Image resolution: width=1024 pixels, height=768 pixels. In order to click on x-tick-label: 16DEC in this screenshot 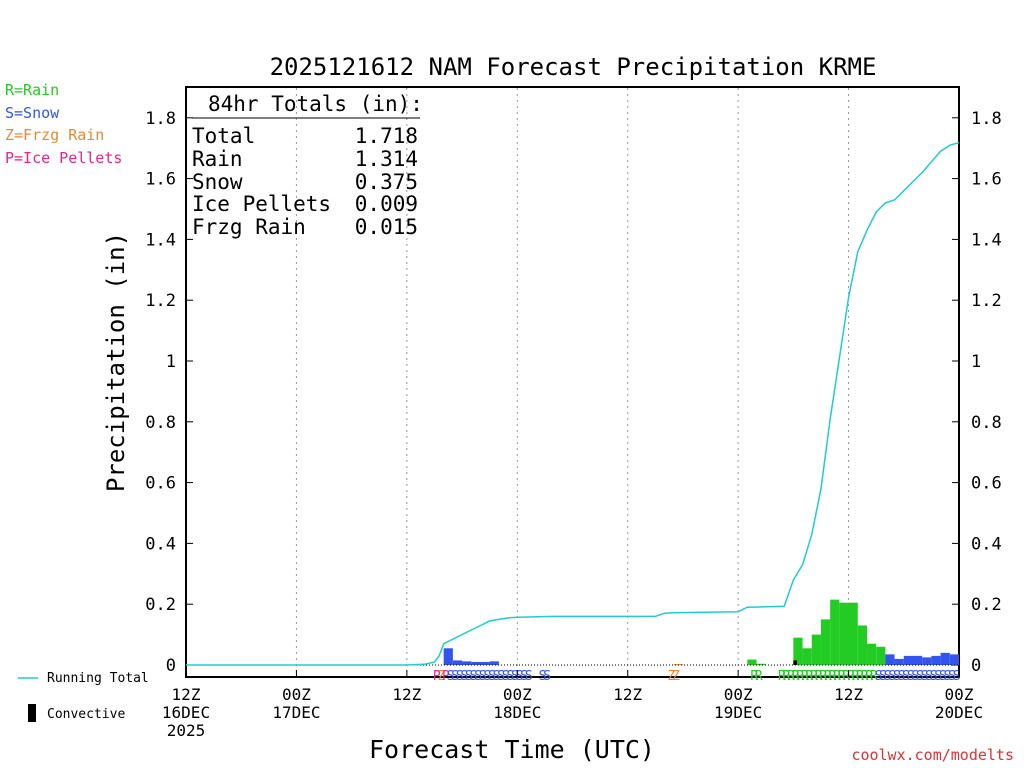, I will do `click(186, 712)`.